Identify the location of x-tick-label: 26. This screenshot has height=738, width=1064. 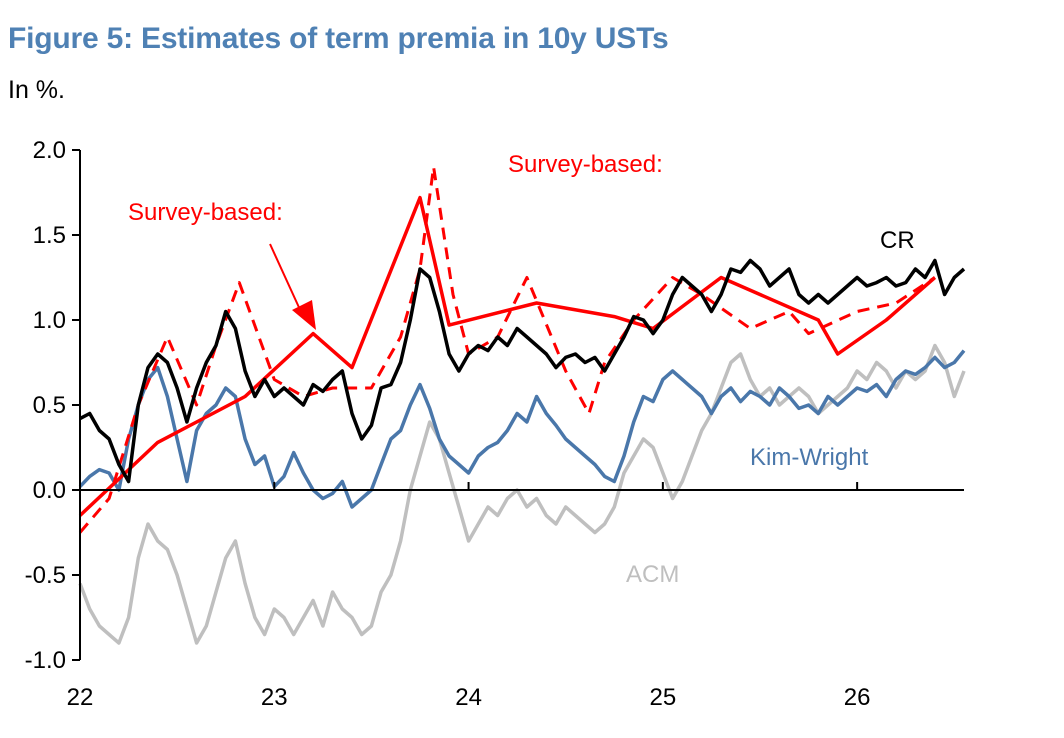
(857, 697).